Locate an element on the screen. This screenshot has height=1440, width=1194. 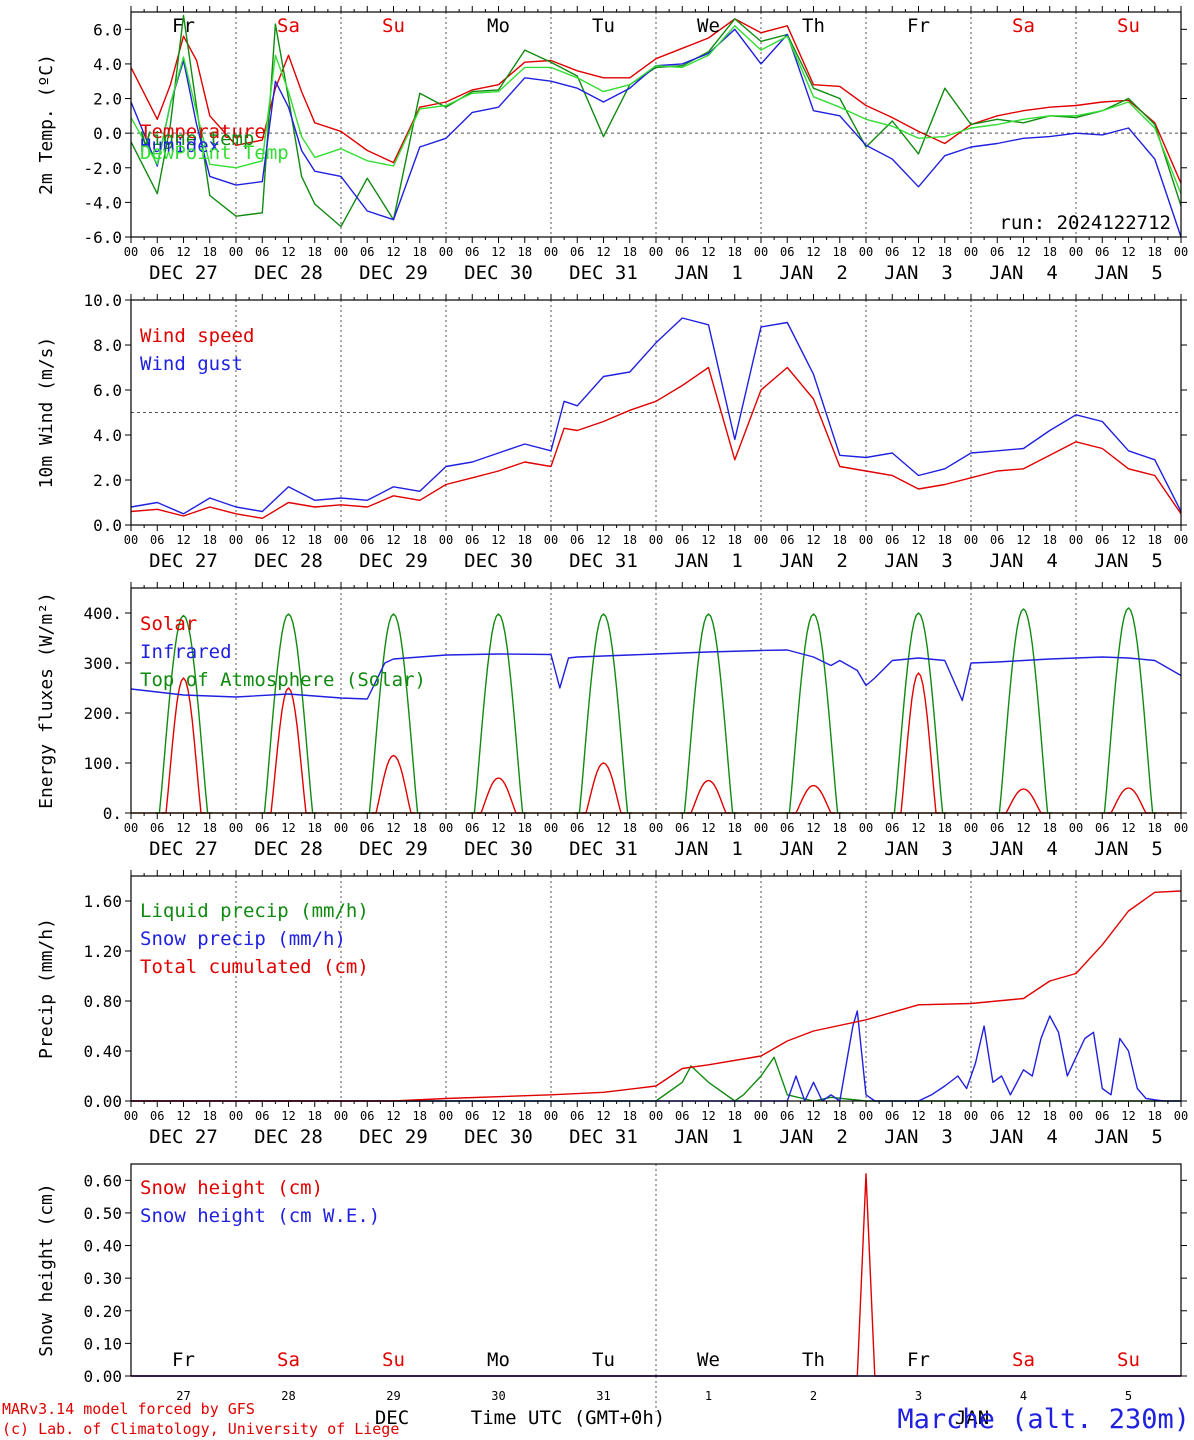
y-tick-label: 8.0 is located at coordinates (107, 345).